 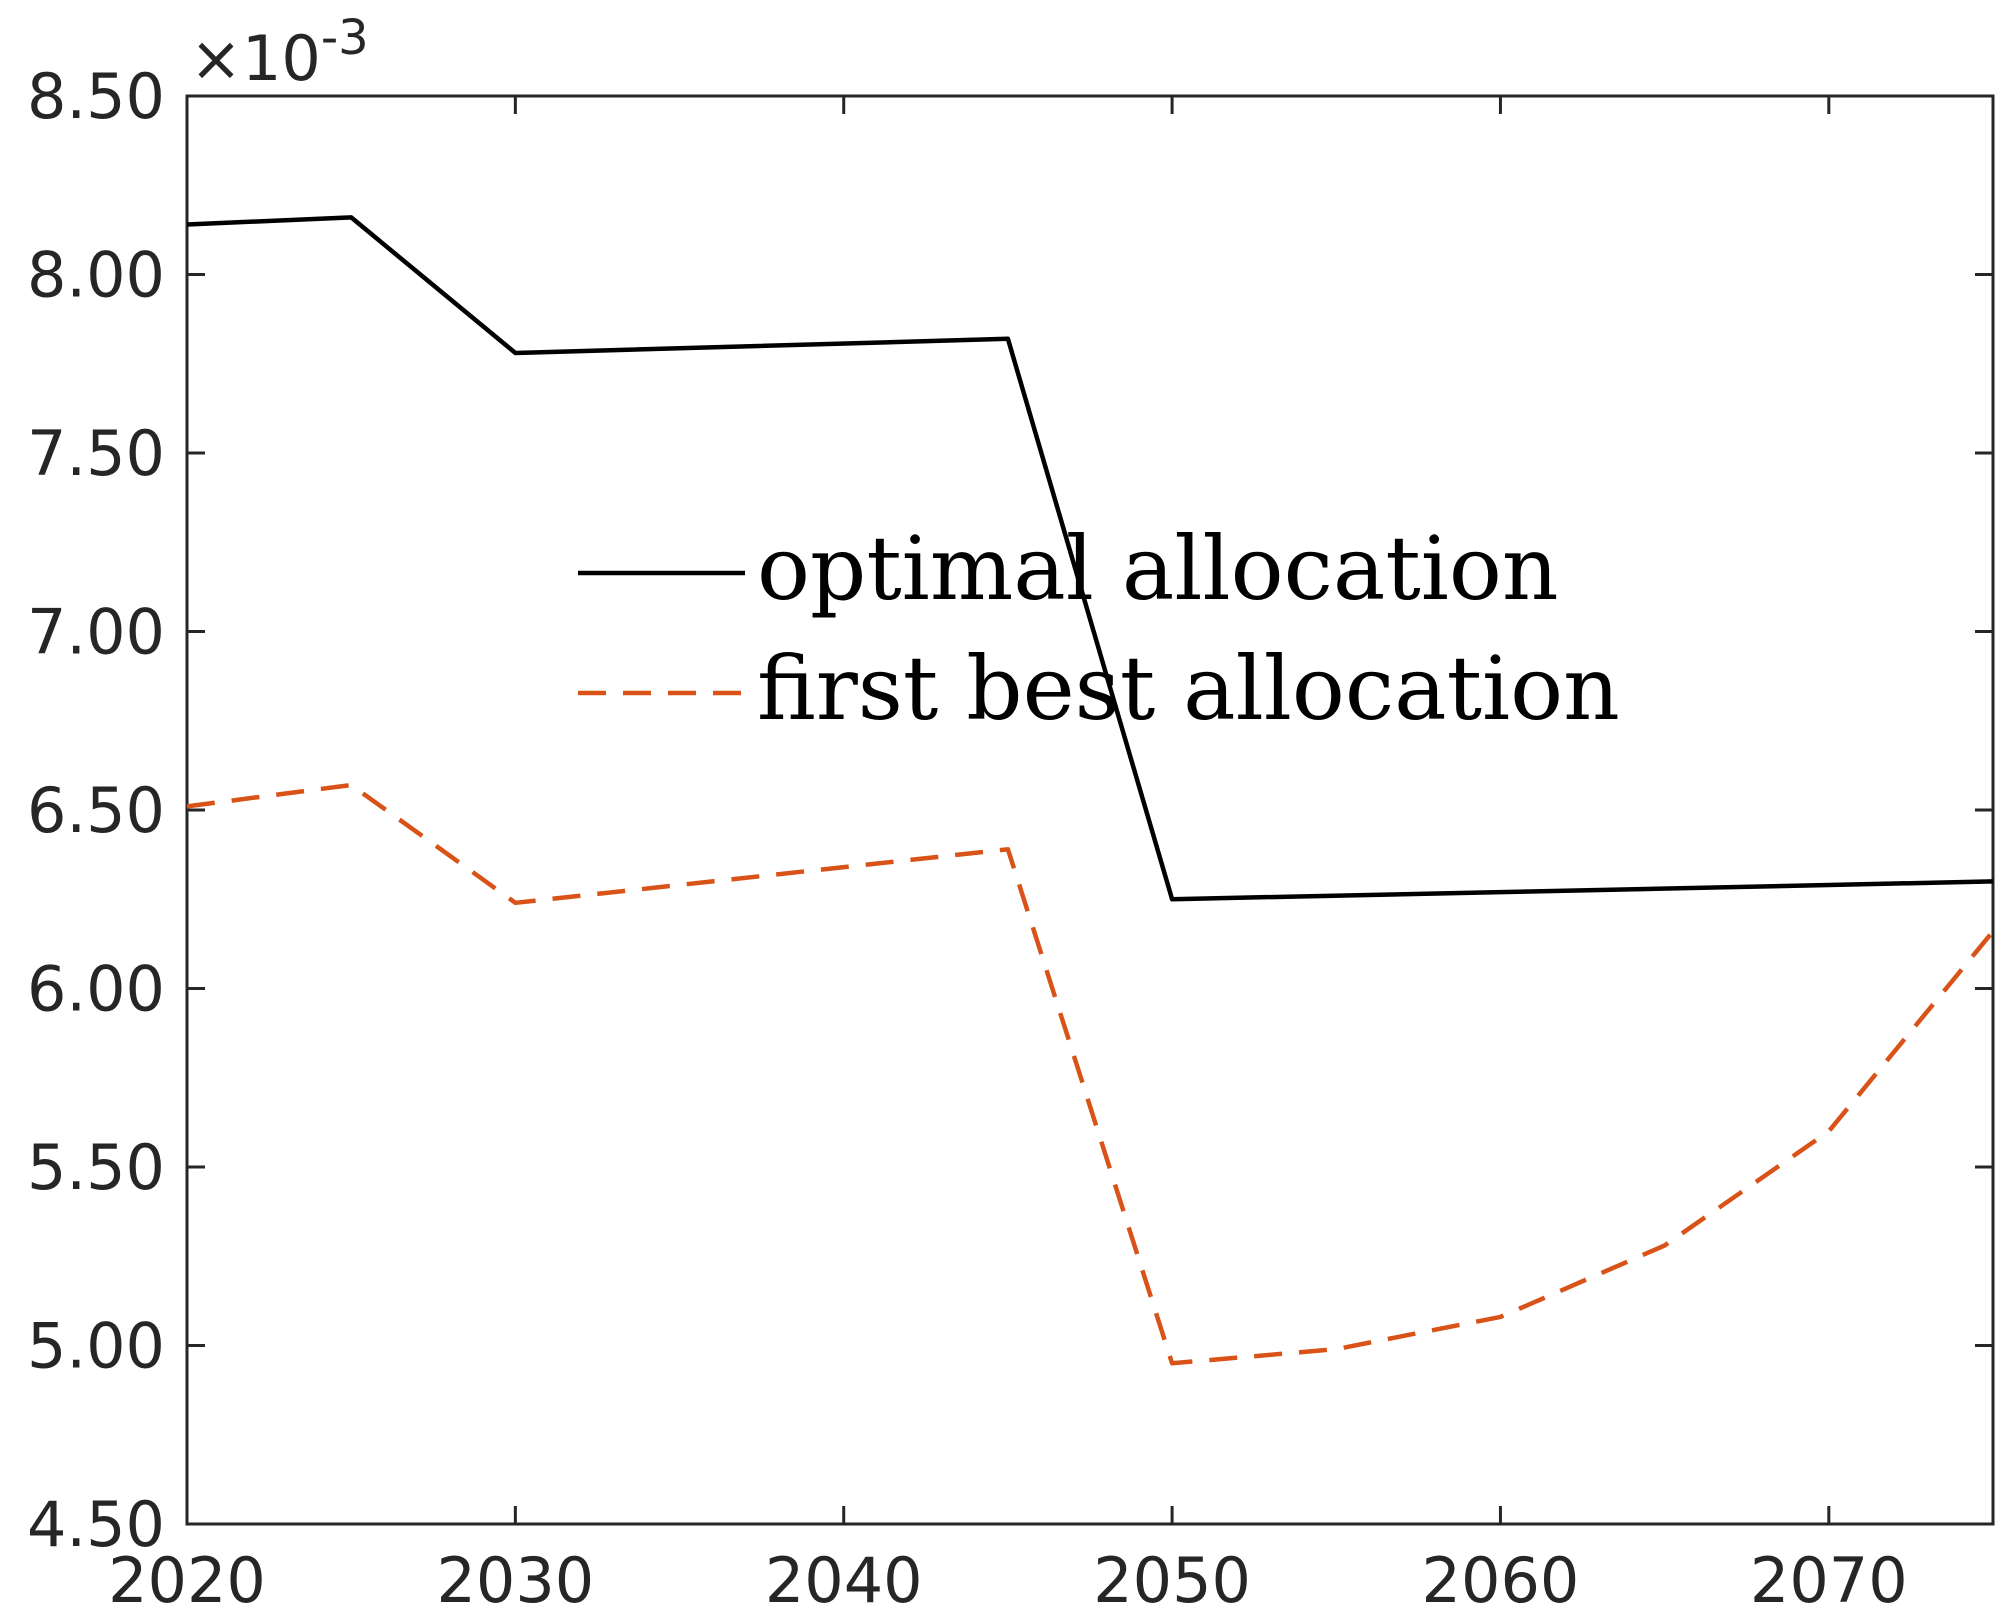 I want to click on y-tick-label: 4.50, so click(x=96, y=1524).